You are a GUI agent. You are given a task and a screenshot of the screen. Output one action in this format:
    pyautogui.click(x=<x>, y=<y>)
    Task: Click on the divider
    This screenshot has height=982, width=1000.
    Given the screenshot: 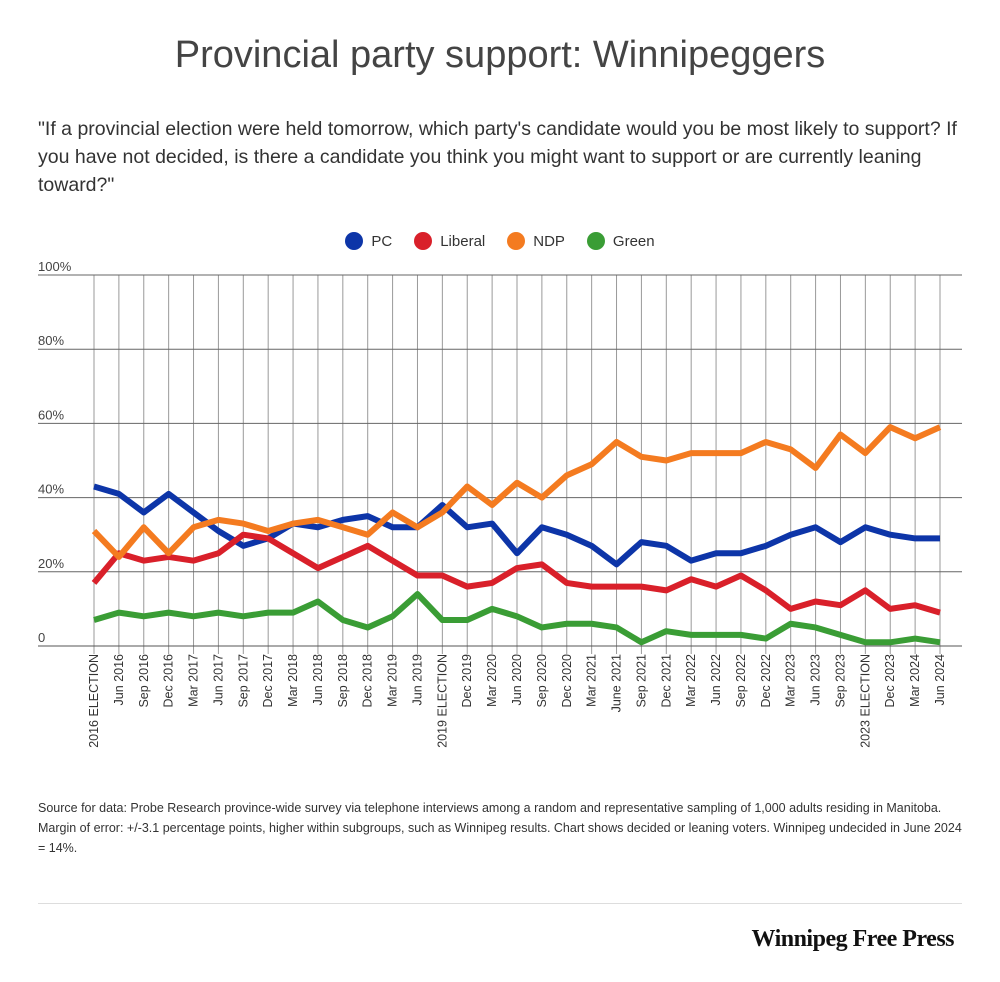 What is the action you would take?
    pyautogui.click(x=500, y=903)
    